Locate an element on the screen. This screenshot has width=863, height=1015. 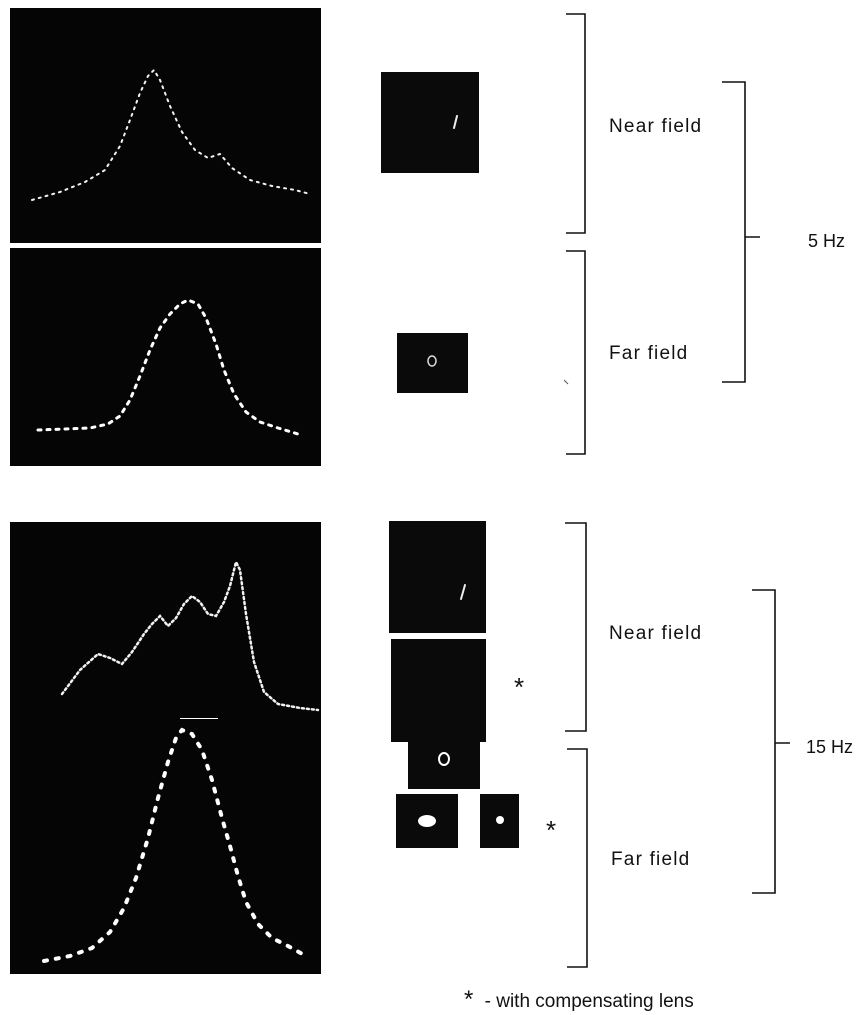
far-field-label-15hz: Far field is located at coordinates (651, 859).